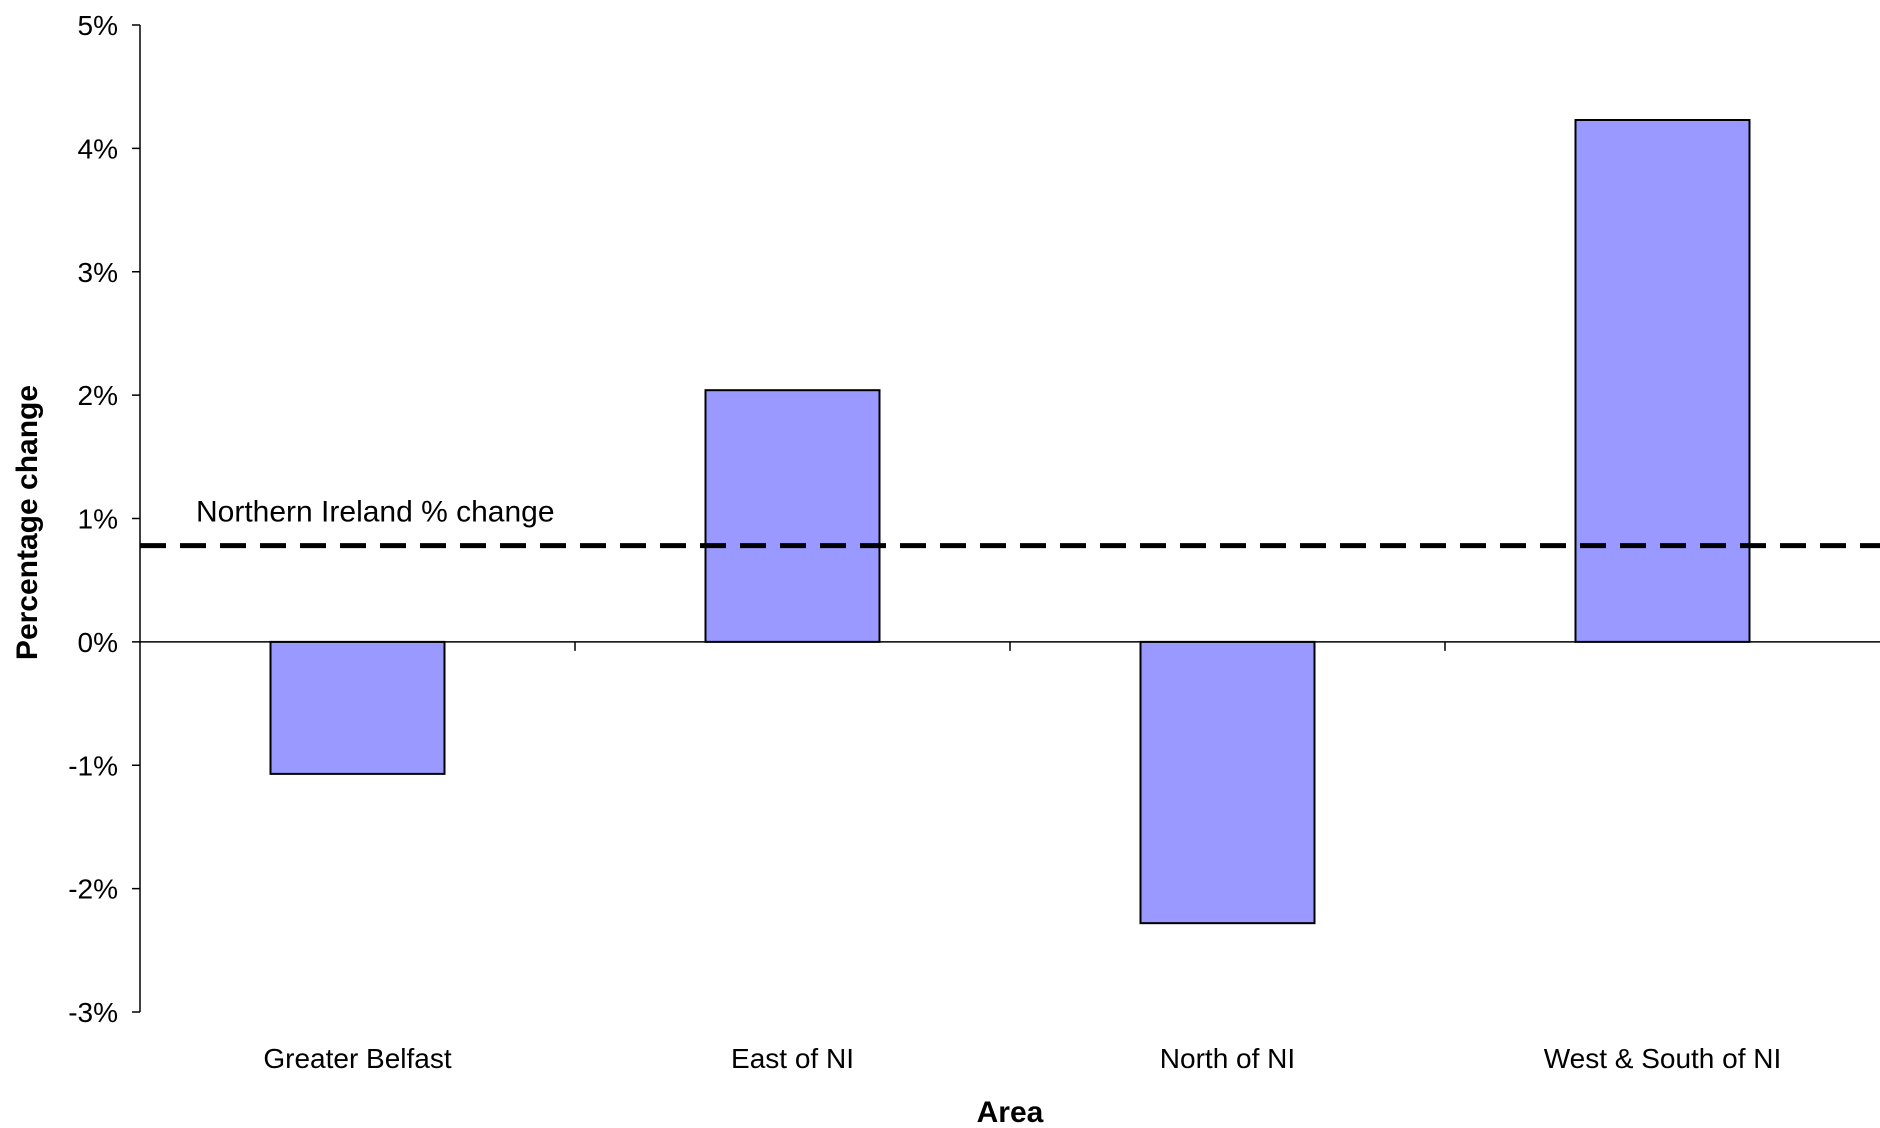 This screenshot has width=1880, height=1128. I want to click on y-tick-label: -3%, so click(93, 1012).